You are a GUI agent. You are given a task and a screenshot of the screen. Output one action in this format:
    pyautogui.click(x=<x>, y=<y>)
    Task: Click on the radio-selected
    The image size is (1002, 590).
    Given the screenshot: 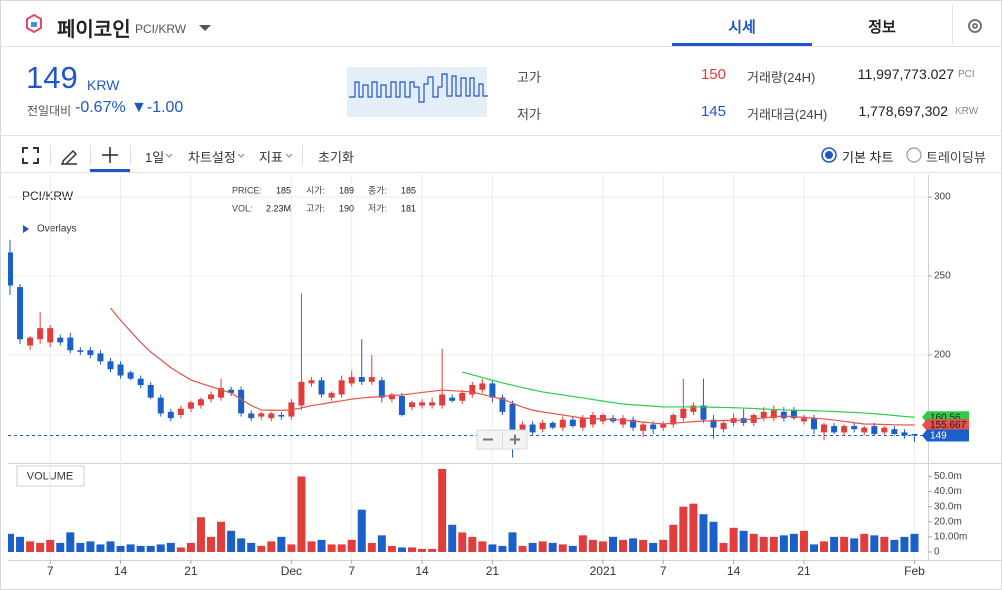 What is the action you would take?
    pyautogui.click(x=829, y=155)
    